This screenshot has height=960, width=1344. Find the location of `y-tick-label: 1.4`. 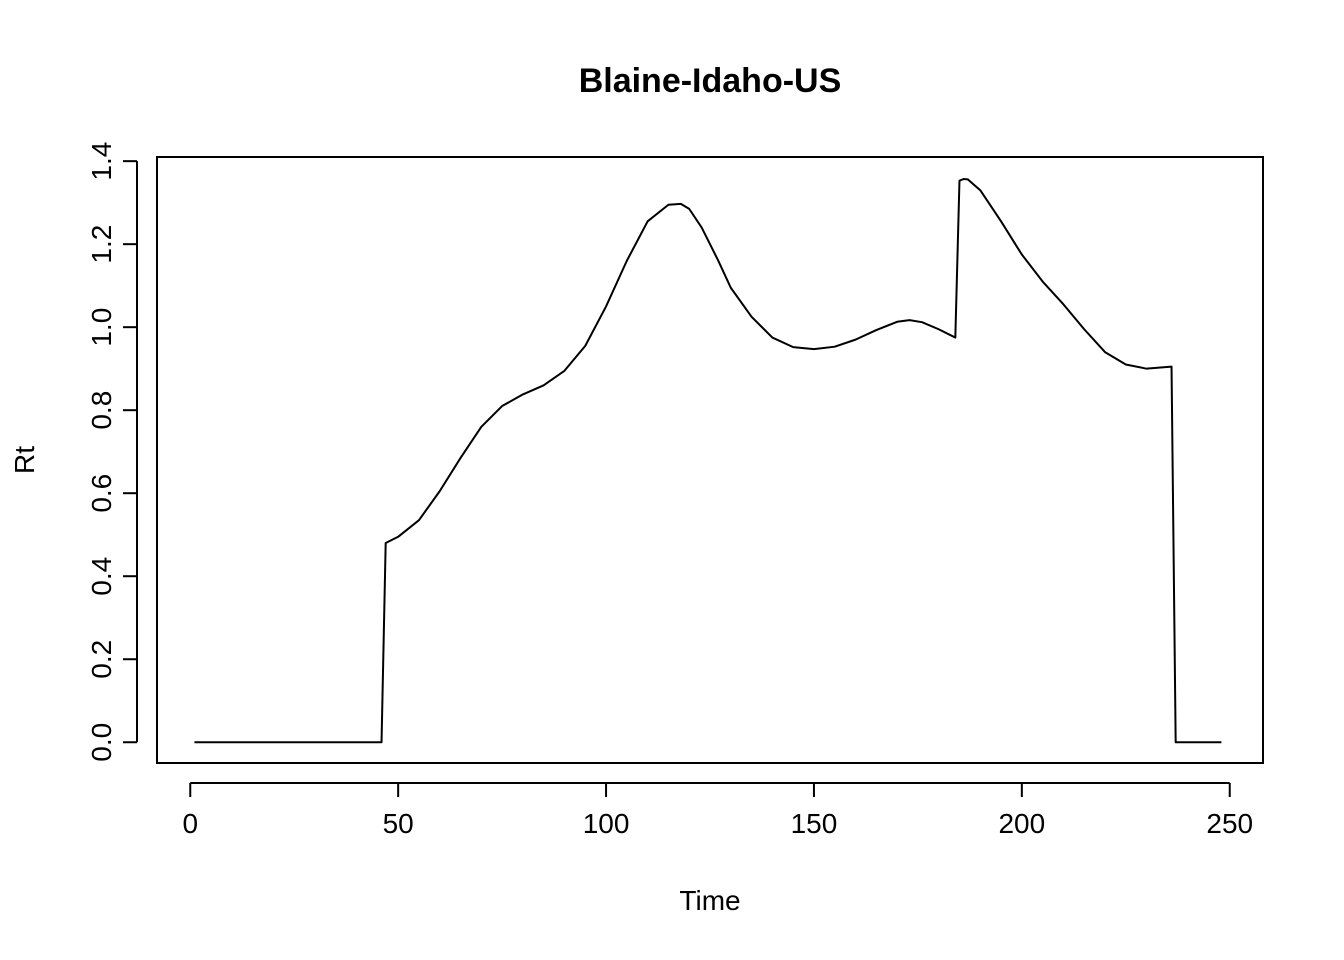

y-tick-label: 1.4 is located at coordinates (101, 161).